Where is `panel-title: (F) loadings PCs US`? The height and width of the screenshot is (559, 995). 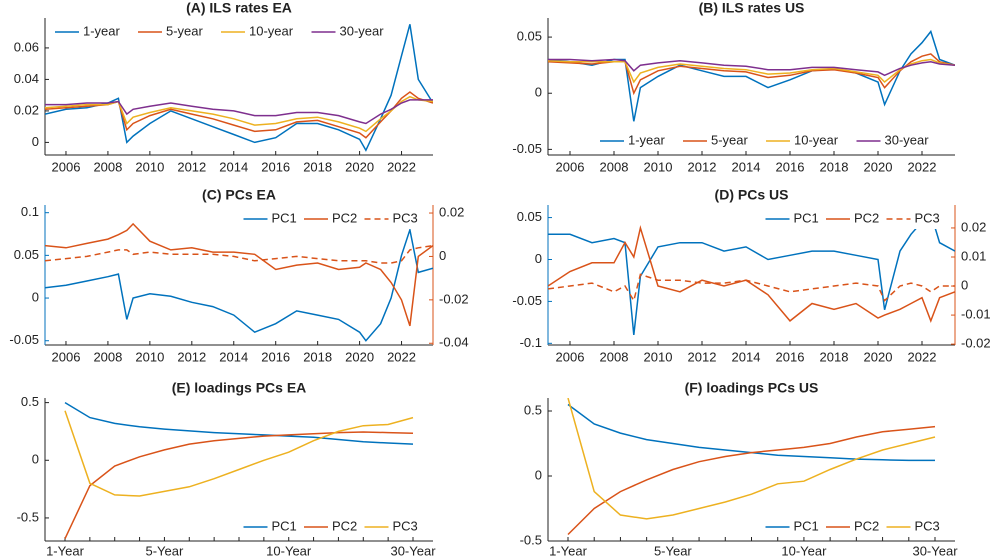 panel-title: (F) loadings PCs US is located at coordinates (752, 388).